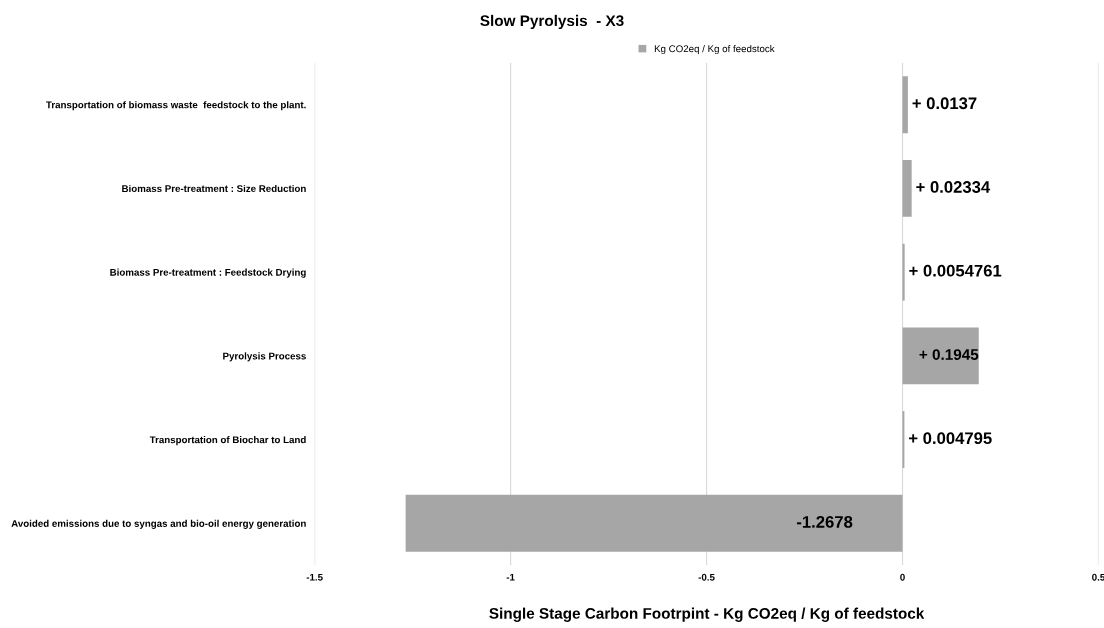  I want to click on data-label: + 0.0054761, so click(955, 270).